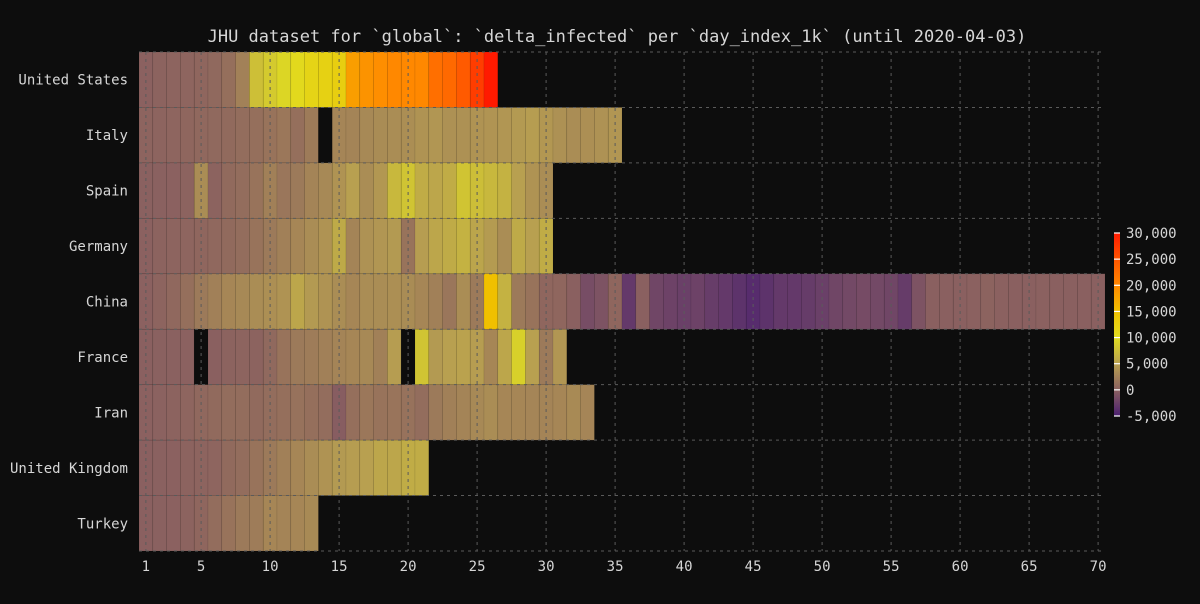 This screenshot has width=1200, height=604. I want to click on colorbar-tick-label: 15,000, so click(1151, 312).